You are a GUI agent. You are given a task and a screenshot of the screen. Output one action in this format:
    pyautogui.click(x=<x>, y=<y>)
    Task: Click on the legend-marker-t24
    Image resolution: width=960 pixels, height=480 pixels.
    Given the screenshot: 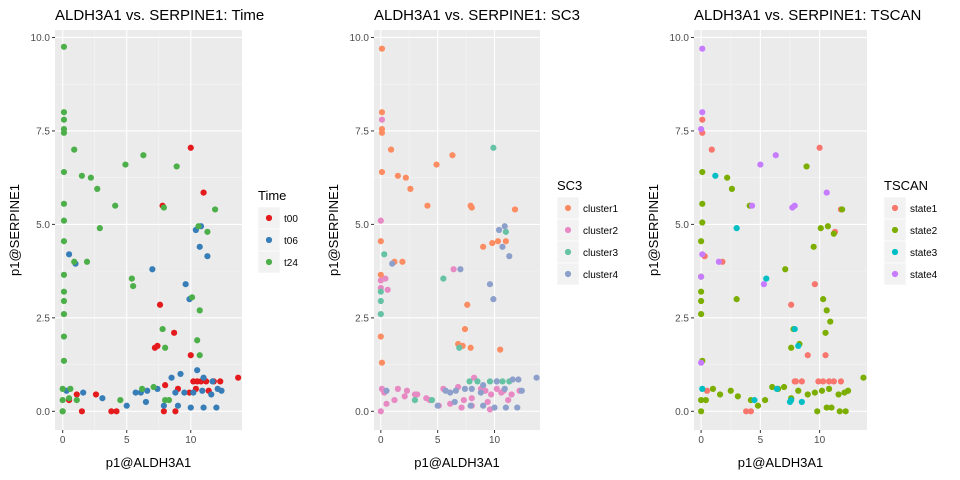 What is the action you would take?
    pyautogui.click(x=269, y=262)
    